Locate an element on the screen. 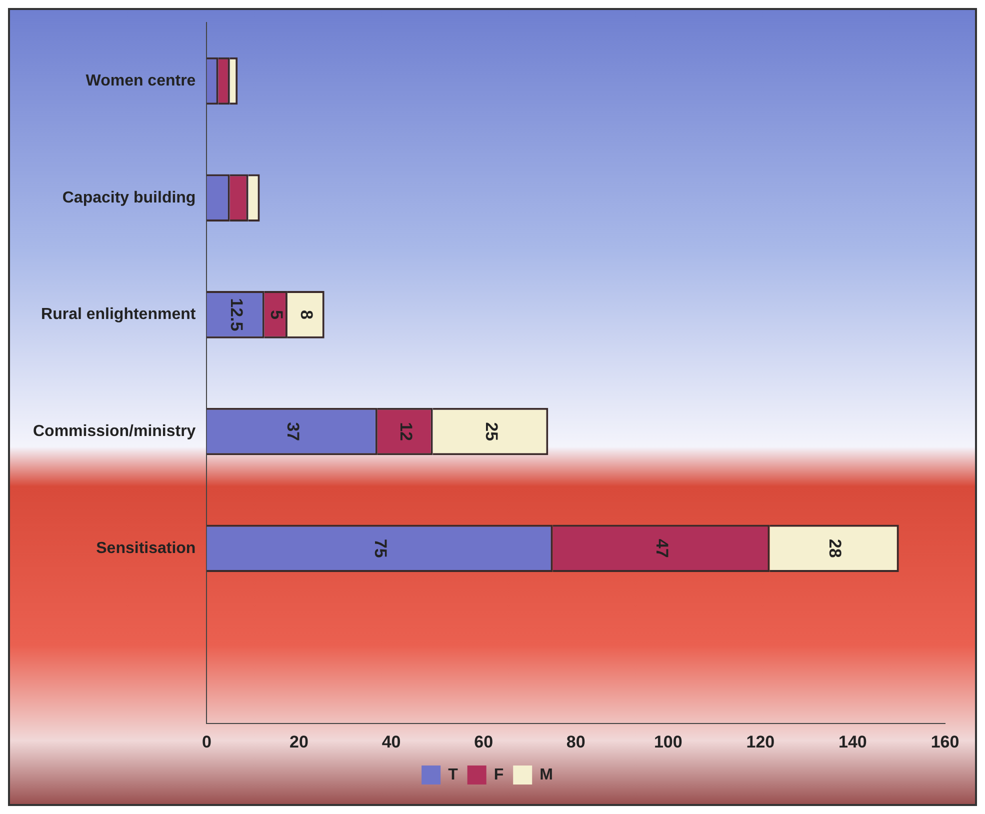  y-tick-label: Commission/ministry is located at coordinates (114, 431).